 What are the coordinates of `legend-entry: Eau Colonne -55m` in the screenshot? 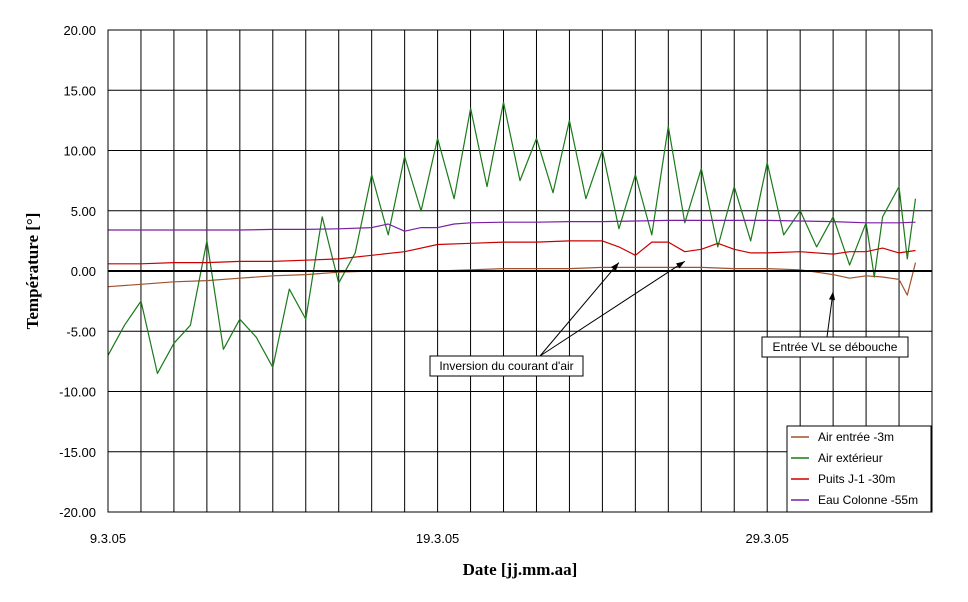 It's located at (868, 500).